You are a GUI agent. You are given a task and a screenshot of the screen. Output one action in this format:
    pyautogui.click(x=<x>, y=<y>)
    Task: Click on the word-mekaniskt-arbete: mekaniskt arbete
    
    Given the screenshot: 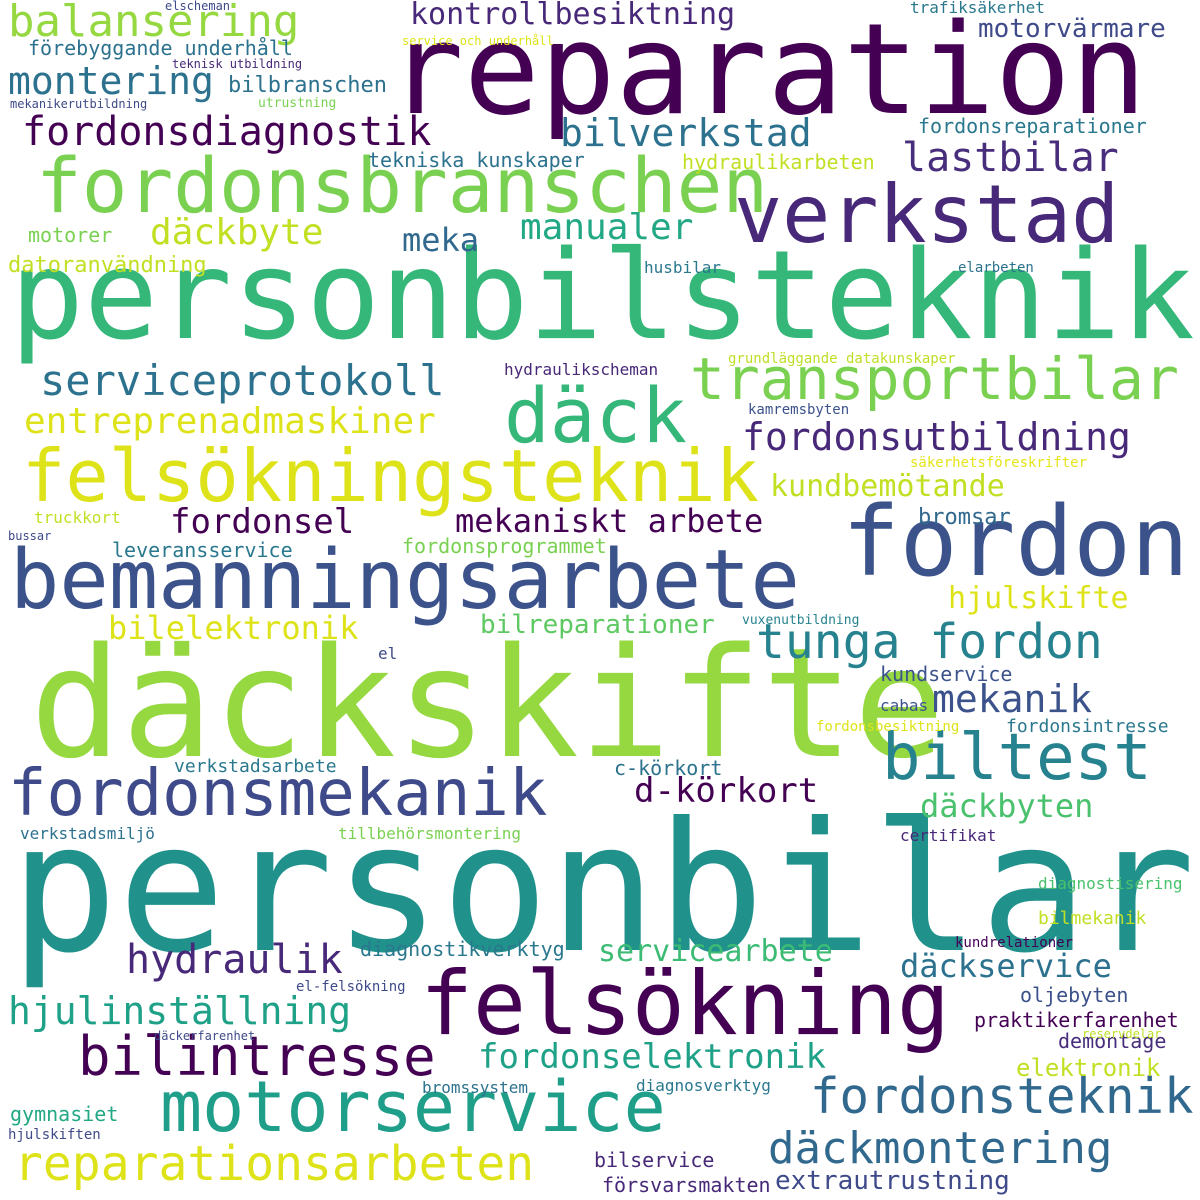 What is the action you would take?
    pyautogui.click(x=609, y=521)
    